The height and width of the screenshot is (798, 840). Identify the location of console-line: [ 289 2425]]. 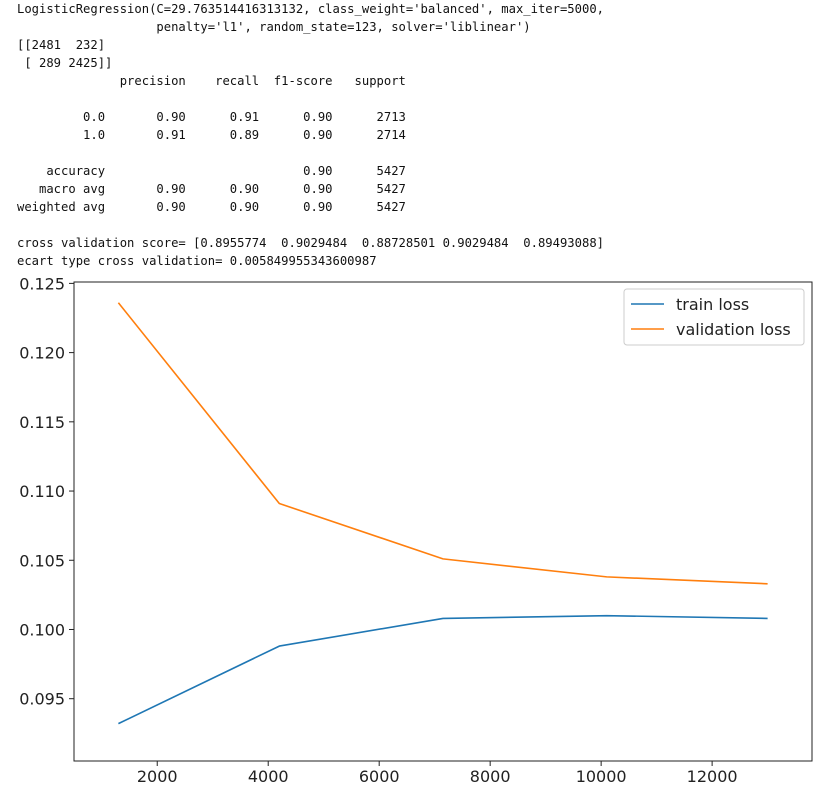
(65, 63).